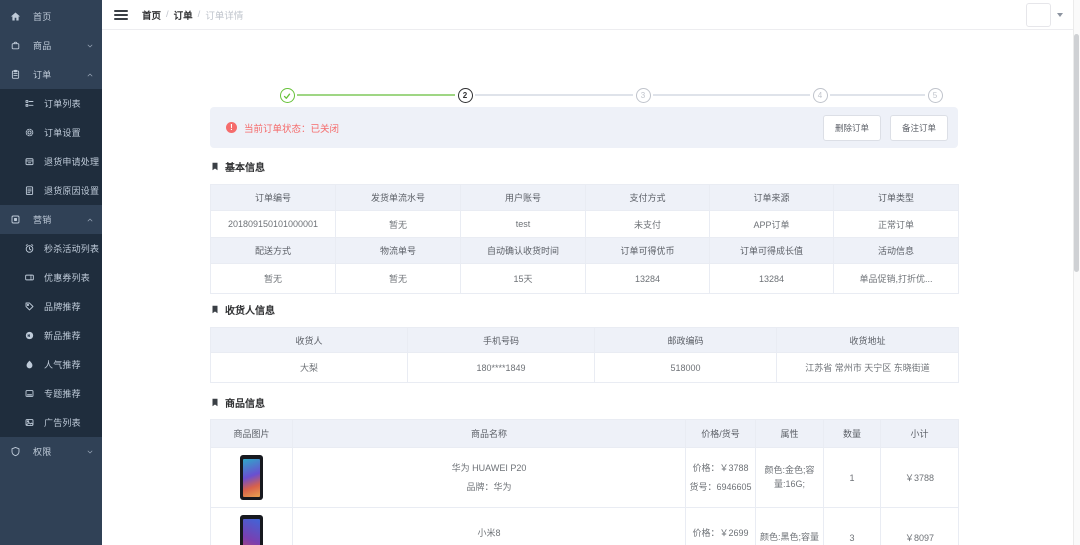  Describe the element at coordinates (90, 45) in the screenshot. I see `chevron-down-icon` at that location.